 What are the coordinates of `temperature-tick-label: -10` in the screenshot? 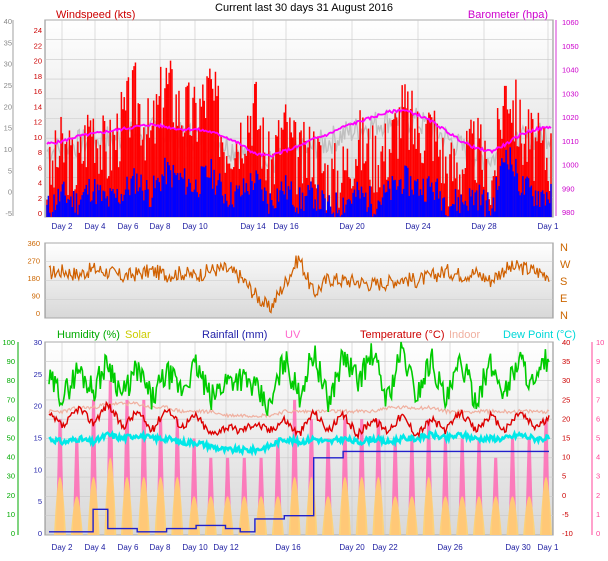 It's located at (567, 533).